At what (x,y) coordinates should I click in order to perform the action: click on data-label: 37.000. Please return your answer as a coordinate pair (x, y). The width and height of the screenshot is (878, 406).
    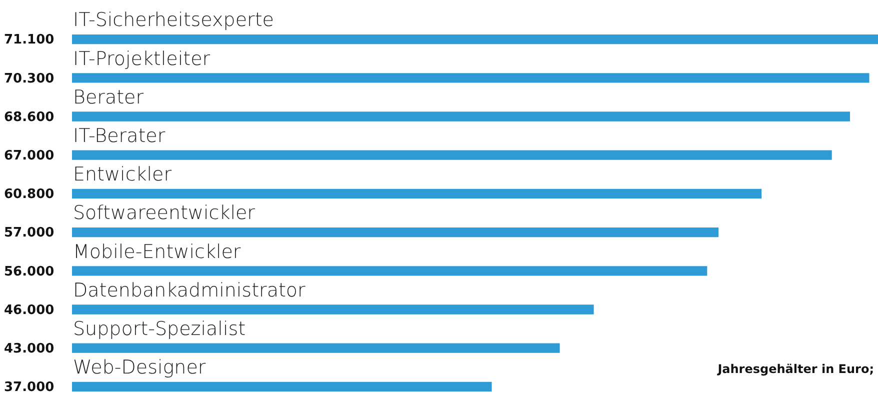
    Looking at the image, I should click on (29, 388).